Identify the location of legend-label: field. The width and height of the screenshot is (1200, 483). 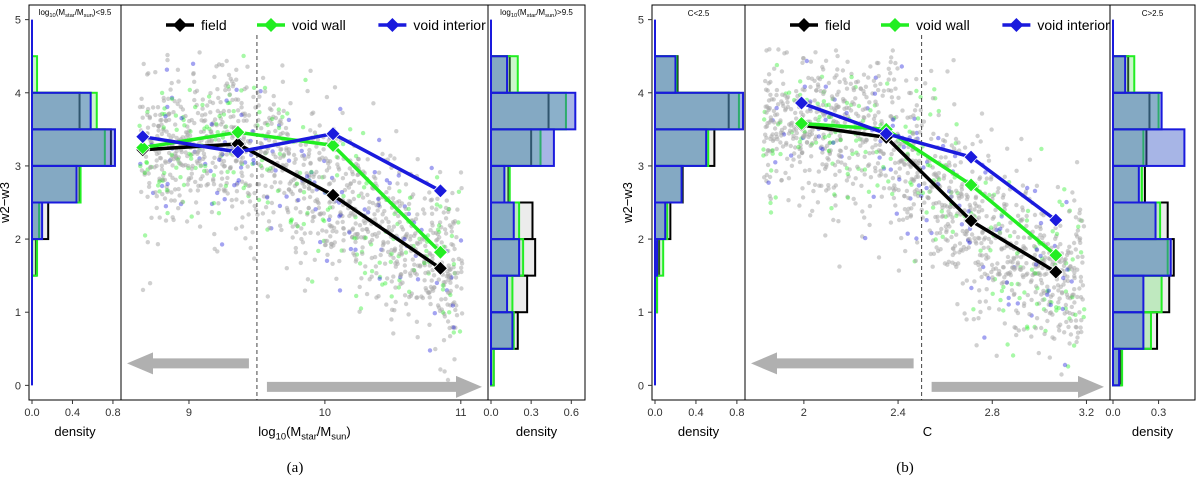
(838, 25).